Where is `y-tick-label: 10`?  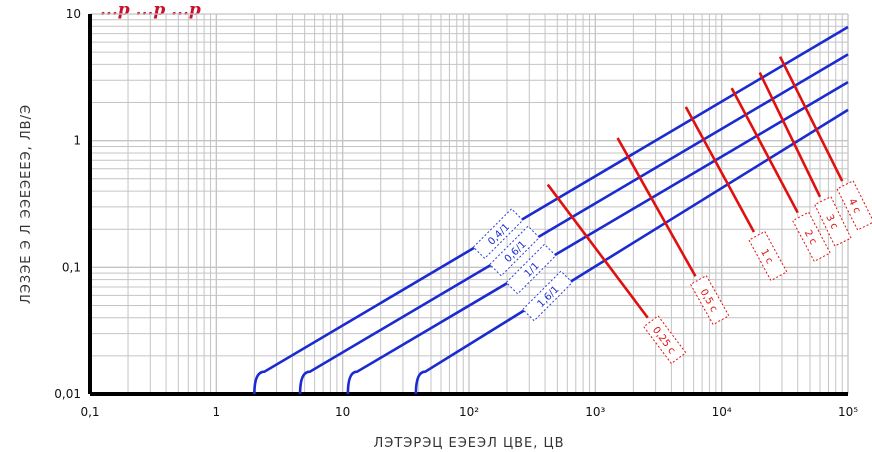
y-tick-label: 10 is located at coordinates (73, 14).